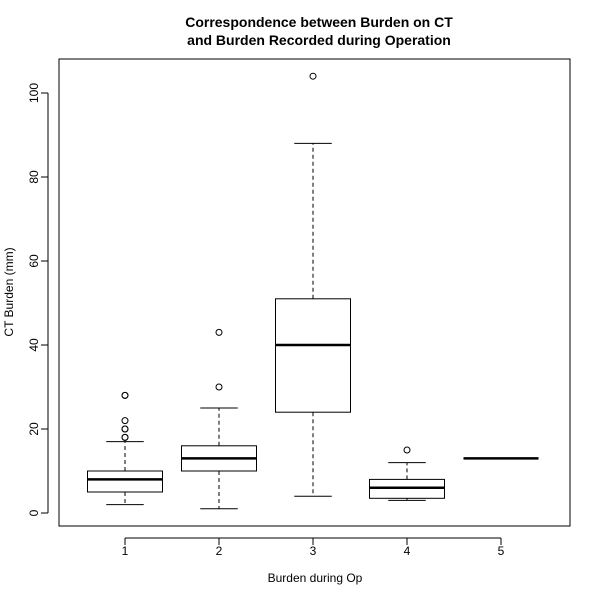 The width and height of the screenshot is (600, 600). Describe the element at coordinates (219, 551) in the screenshot. I see `x-tick-label: 2` at that location.